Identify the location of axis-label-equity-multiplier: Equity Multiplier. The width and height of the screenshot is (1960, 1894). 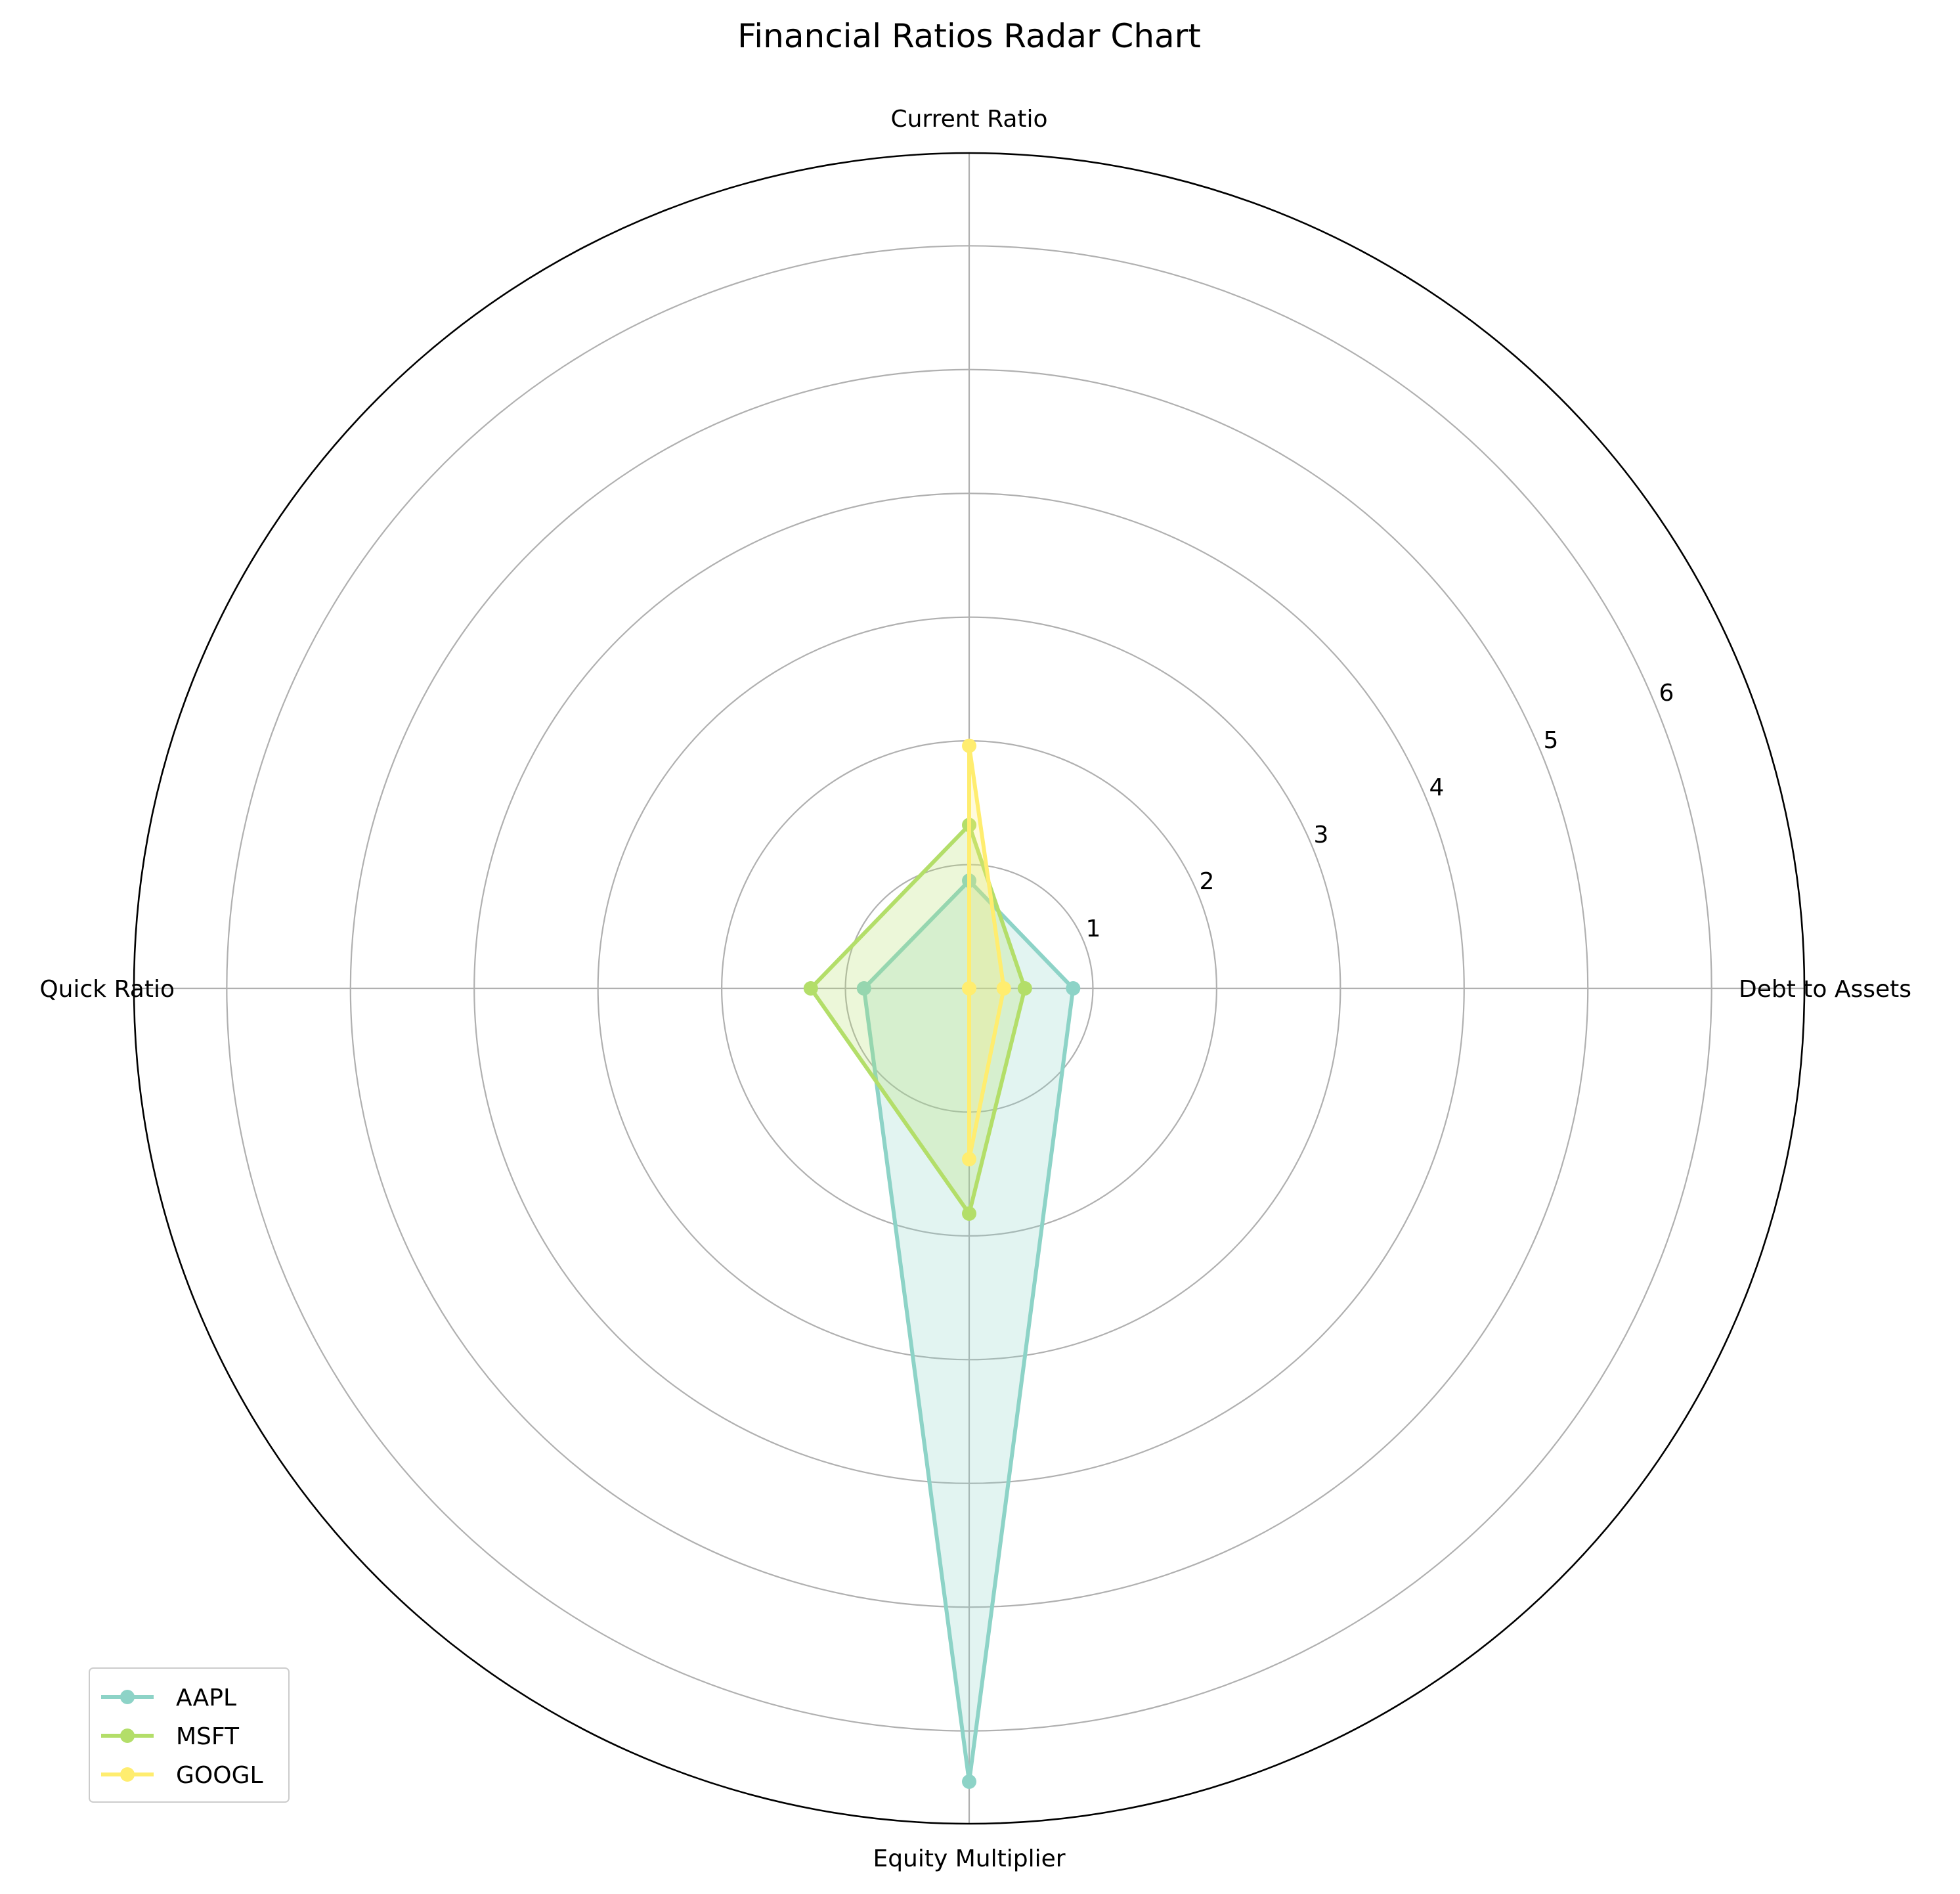
(969, 1858).